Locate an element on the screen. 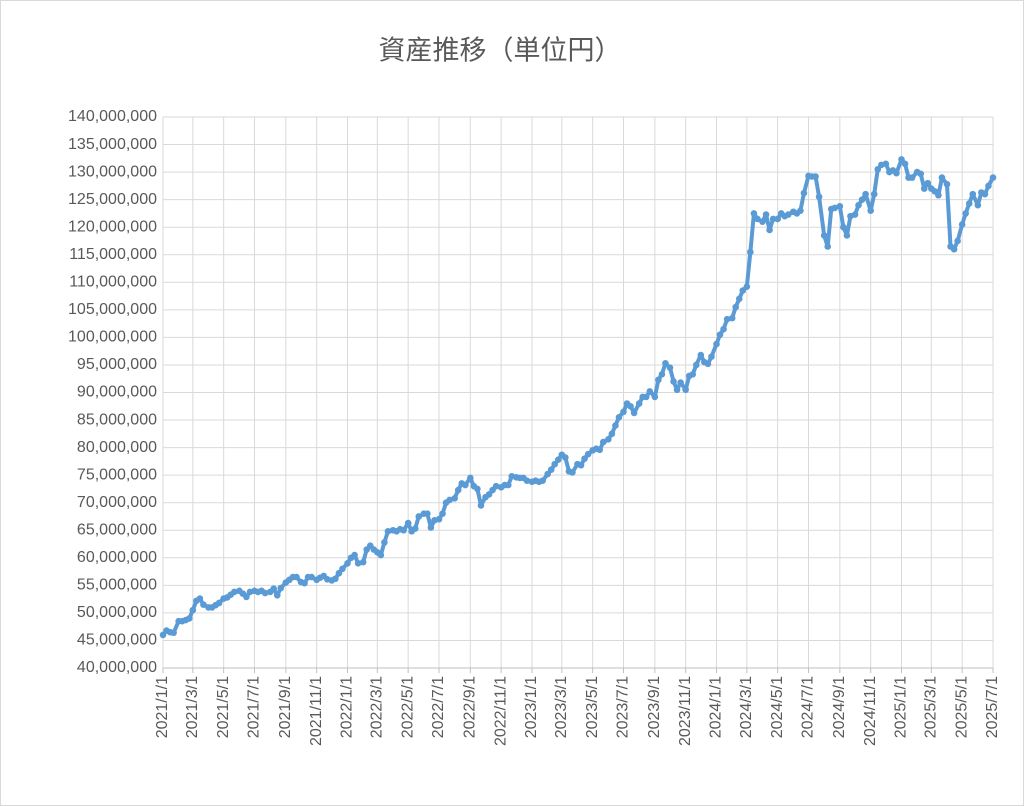 The height and width of the screenshot is (806, 1024). y-tick-label: 90,000,000 is located at coordinates (117, 392).